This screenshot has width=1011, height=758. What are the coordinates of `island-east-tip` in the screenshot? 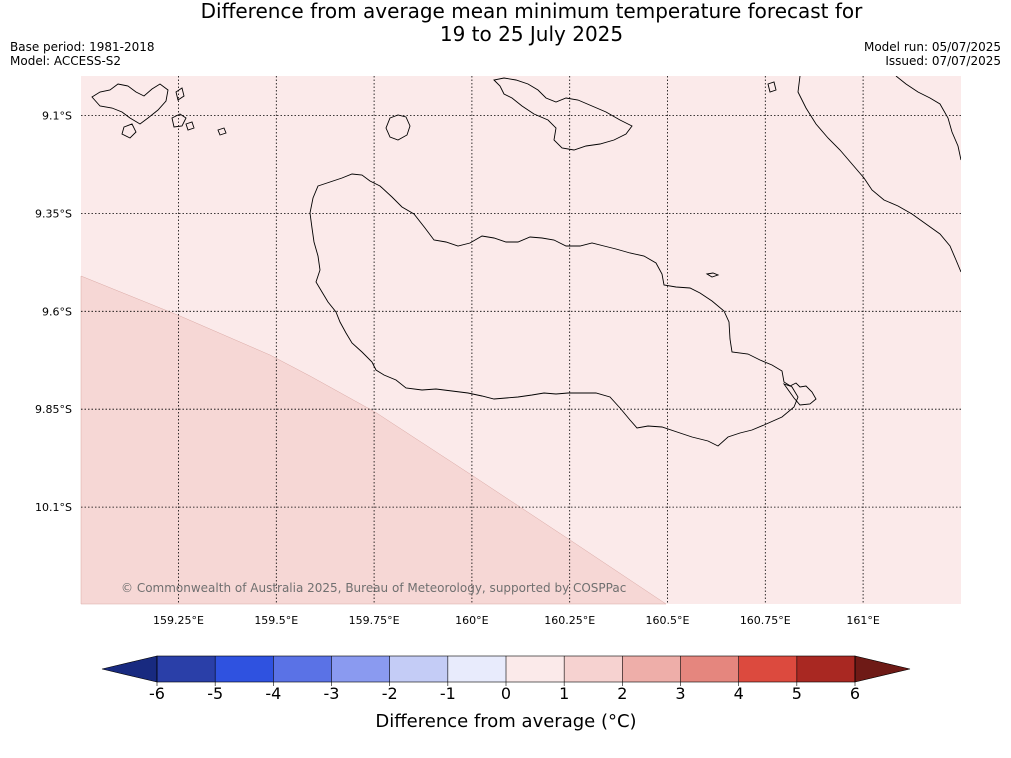 It's located at (799, 394).